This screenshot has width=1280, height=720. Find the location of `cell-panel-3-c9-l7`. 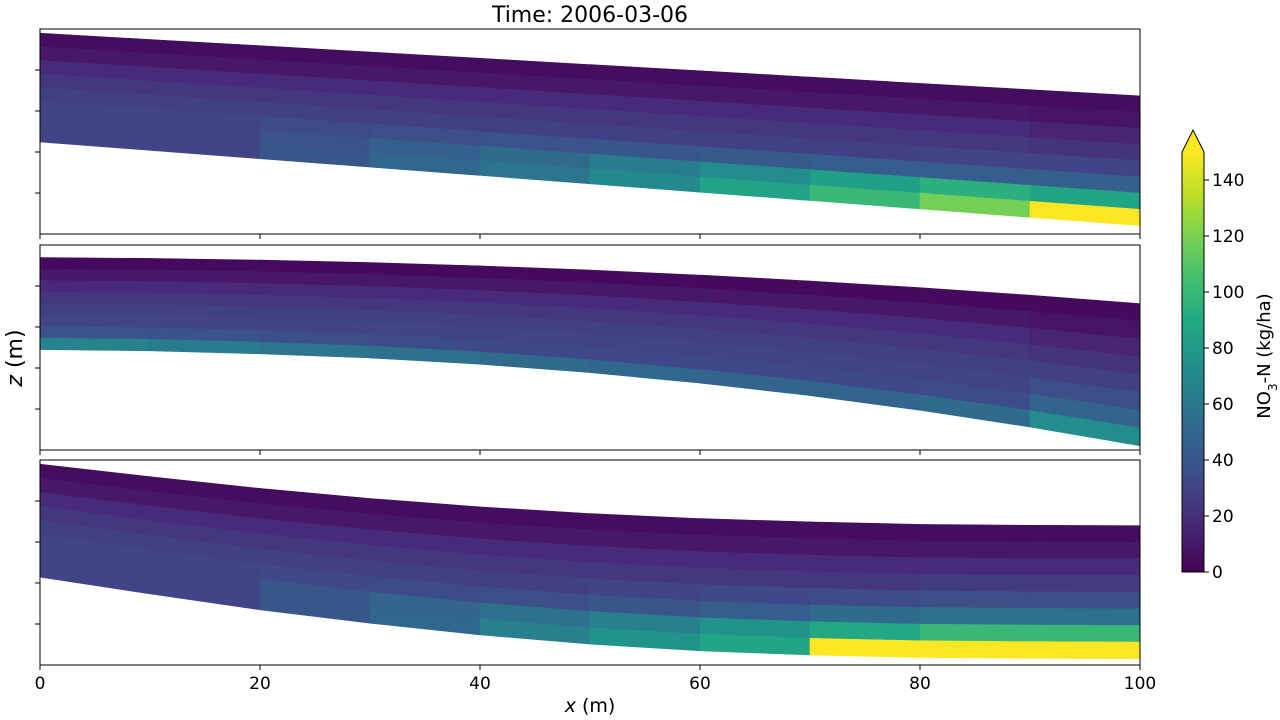

cell-panel-3-c9-l7 is located at coordinates (1085, 650).